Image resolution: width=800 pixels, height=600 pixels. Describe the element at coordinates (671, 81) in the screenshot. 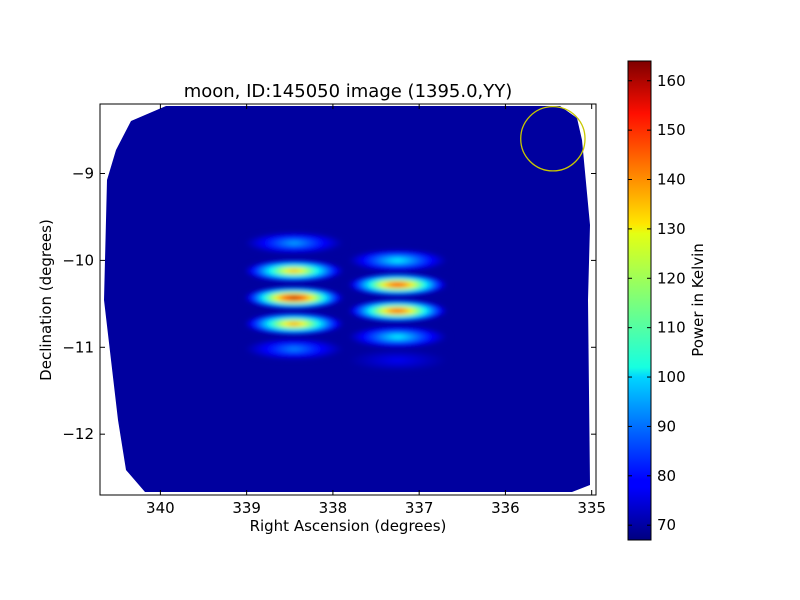

I see `colorbar-tick-label: 160` at that location.